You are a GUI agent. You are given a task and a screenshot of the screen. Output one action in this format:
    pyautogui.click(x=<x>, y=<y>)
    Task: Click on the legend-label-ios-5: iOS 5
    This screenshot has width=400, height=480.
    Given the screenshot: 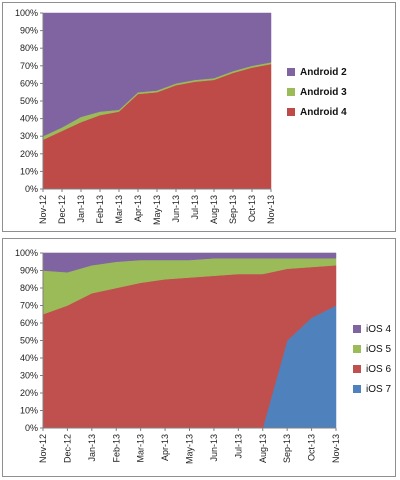 What is the action you would take?
    pyautogui.click(x=378, y=349)
    